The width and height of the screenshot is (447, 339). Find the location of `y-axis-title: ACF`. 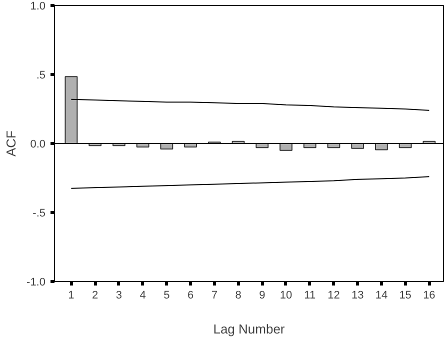

y-axis-title: ACF is located at coordinates (11, 143).